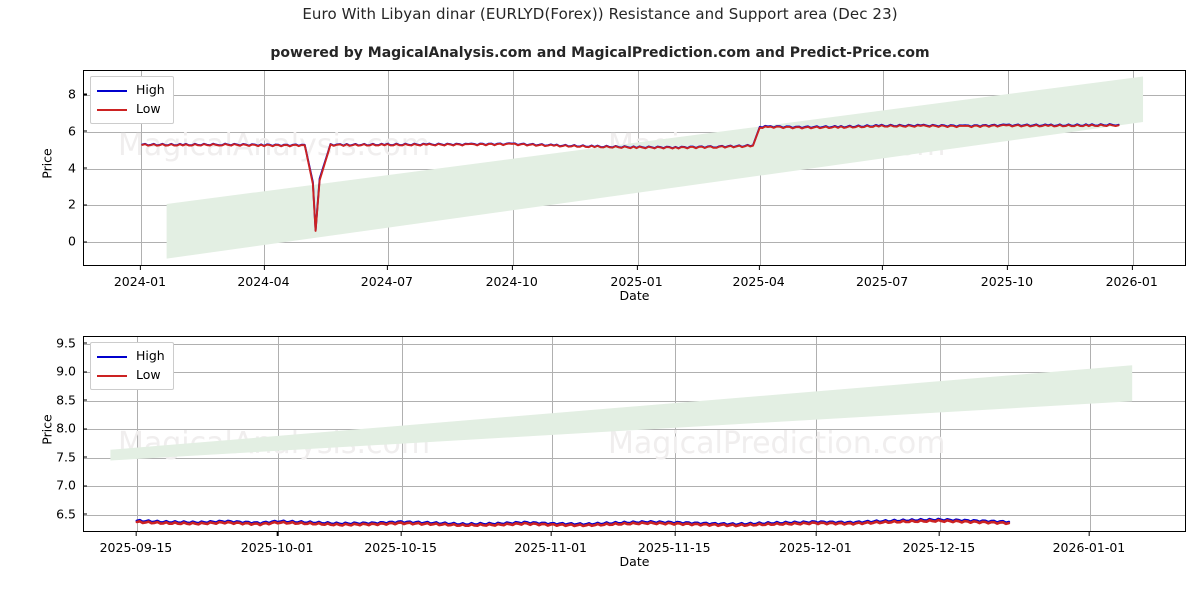 Image resolution: width=1200 pixels, height=600 pixels. Describe the element at coordinates (47, 163) in the screenshot. I see `overview-y-axis-label: Price` at that location.